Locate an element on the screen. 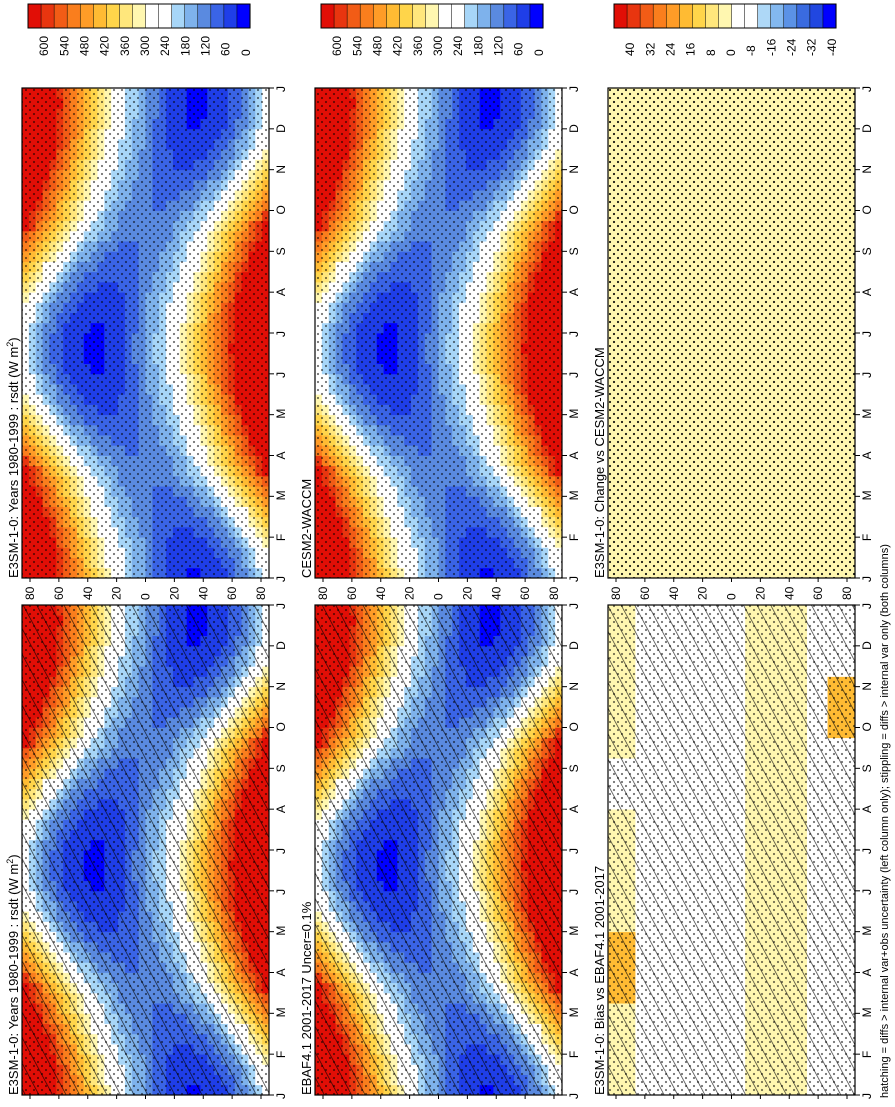 This screenshot has height=1107, width=895. panel-title: E3SM-1-0: Years 1980-1999 : rsdt (W m2) is located at coordinates (13, 974).